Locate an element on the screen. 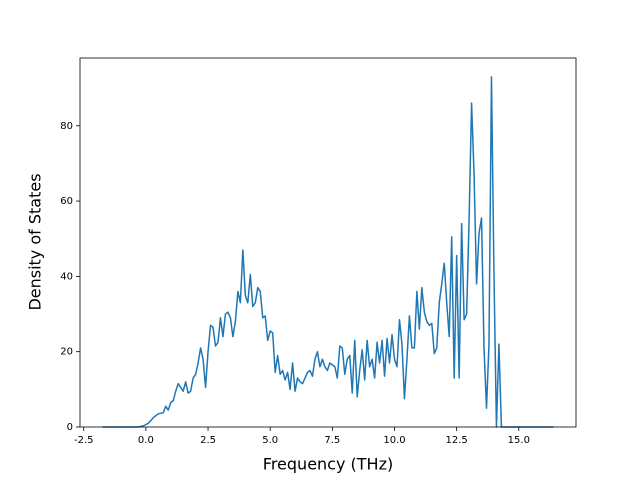 The image size is (640, 480). x-axis-label: Frequency (THz) is located at coordinates (328, 464).